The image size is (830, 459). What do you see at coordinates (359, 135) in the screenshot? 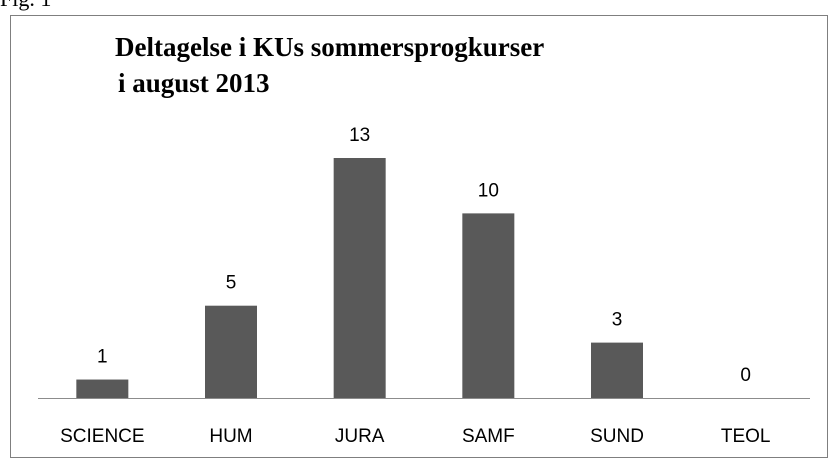
I see `data-label: 13` at bounding box center [359, 135].